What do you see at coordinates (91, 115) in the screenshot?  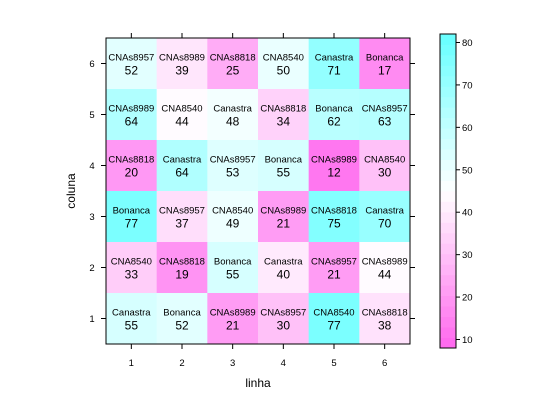 I see `y-tick-label: 5` at bounding box center [91, 115].